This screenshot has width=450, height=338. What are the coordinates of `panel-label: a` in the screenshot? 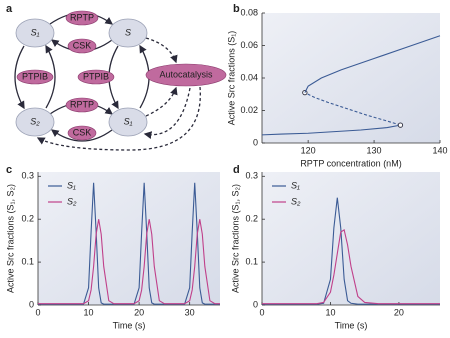 It's located at (9, 9).